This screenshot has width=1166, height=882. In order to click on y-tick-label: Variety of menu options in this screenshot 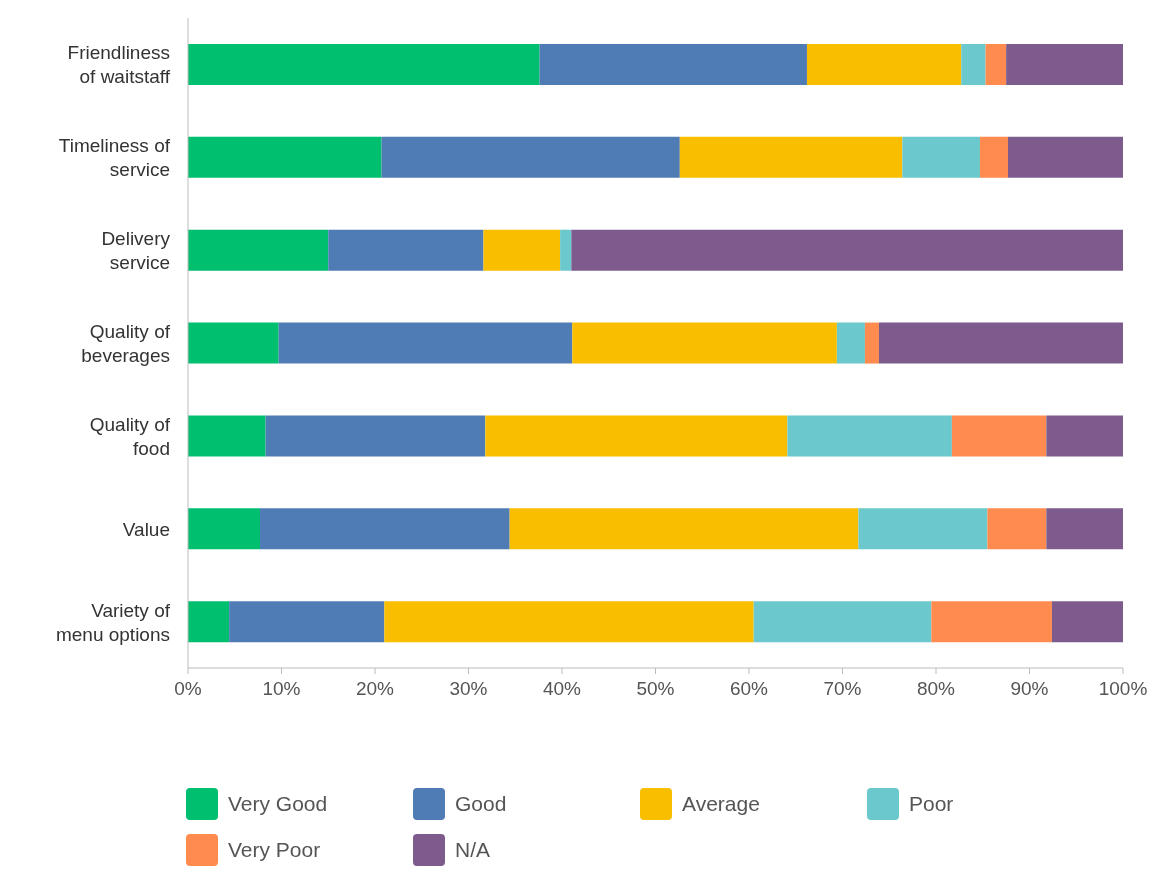, I will do `click(113, 622)`.